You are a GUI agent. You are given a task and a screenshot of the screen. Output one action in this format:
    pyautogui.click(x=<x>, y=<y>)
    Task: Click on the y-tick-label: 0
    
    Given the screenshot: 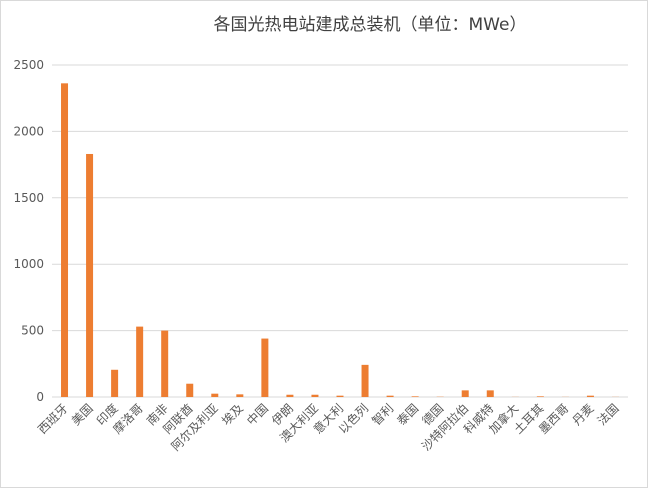 What is the action you would take?
    pyautogui.click(x=40, y=397)
    